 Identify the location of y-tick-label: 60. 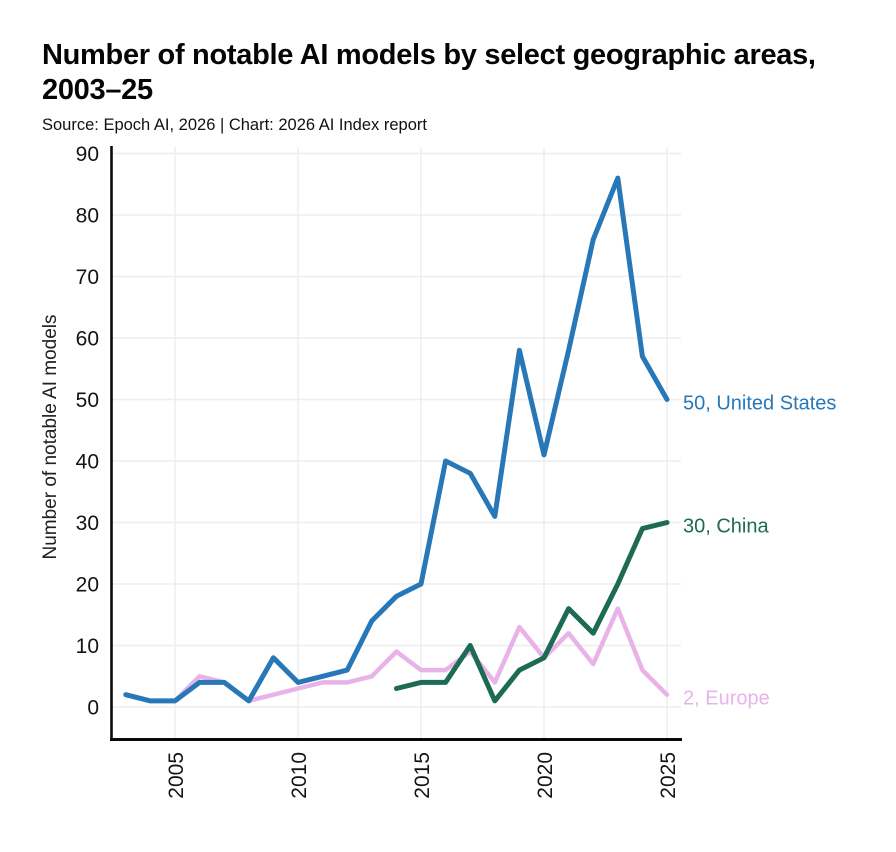
(87, 339).